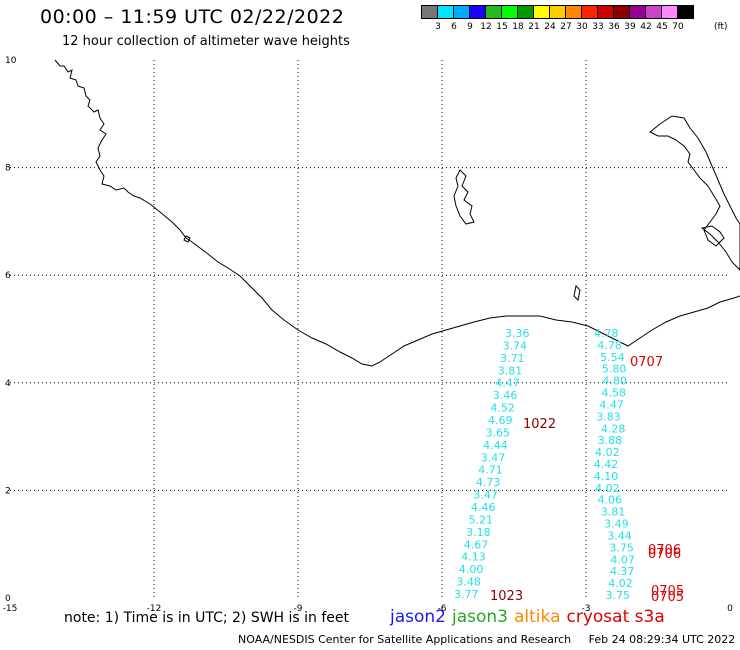 This screenshot has width=740, height=650. What do you see at coordinates (630, 27) in the screenshot?
I see `legend-tick-label: 39` at bounding box center [630, 27].